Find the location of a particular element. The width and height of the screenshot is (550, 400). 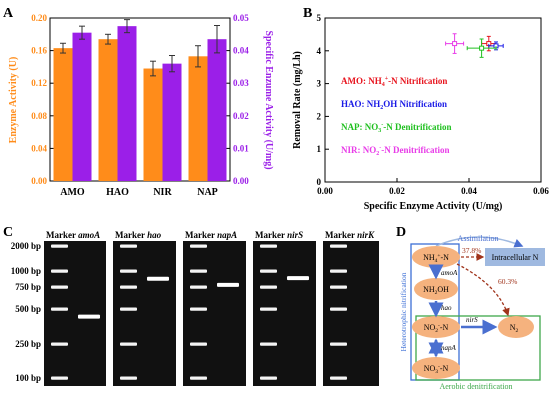

gel-ladder-label: 2000 bp is located at coordinates (26, 246).